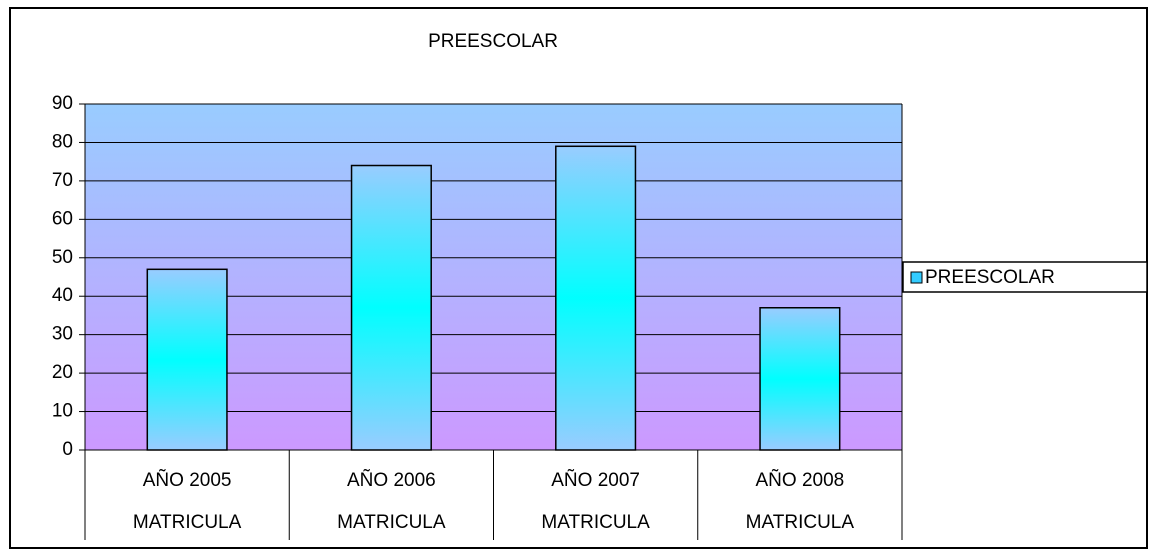  Describe the element at coordinates (62, 103) in the screenshot. I see `y-tick-label: 90` at that location.